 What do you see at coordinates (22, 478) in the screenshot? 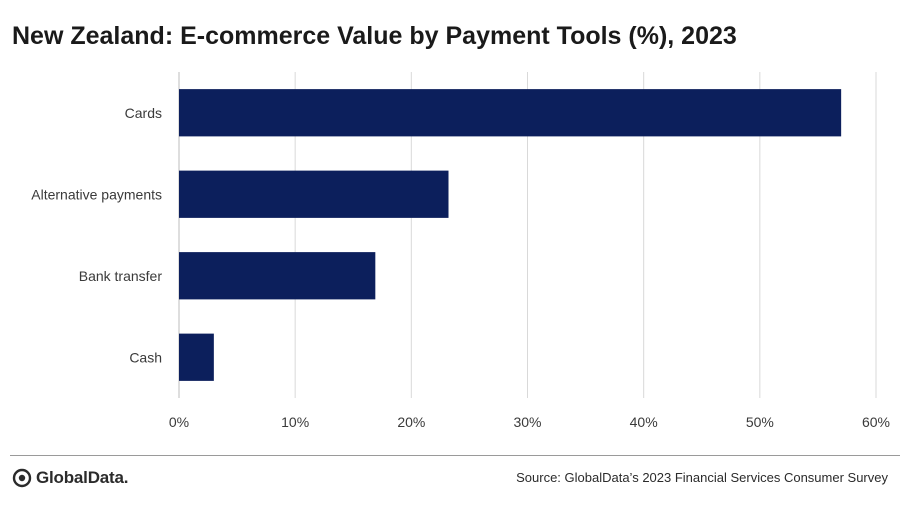
I see `globaldata-logo-icon` at bounding box center [22, 478].